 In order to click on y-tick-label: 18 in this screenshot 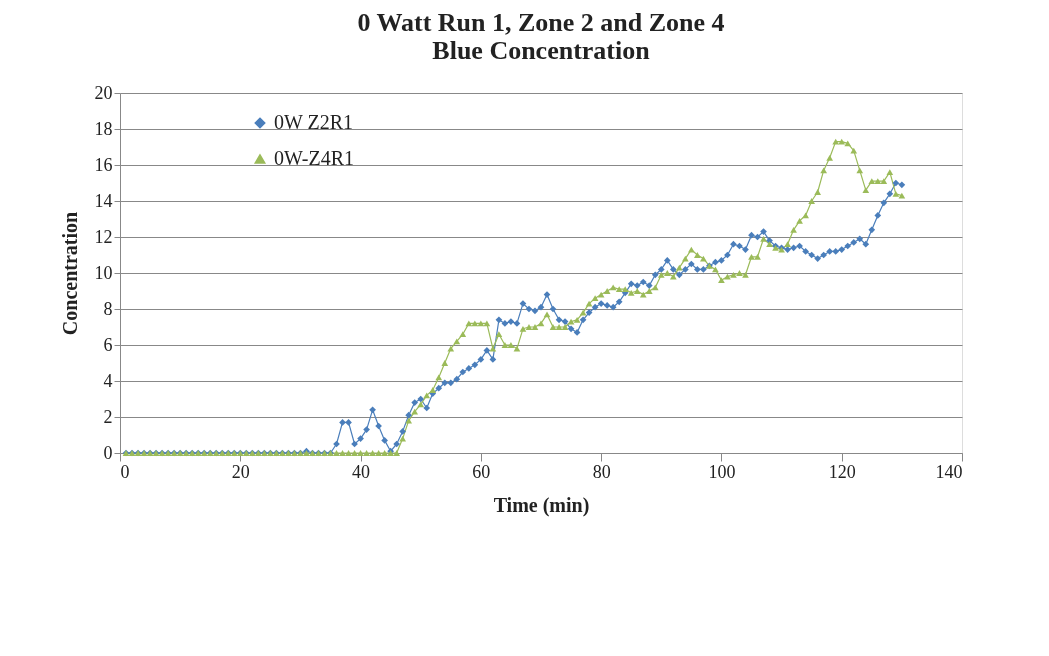, I will do `click(103, 128)`.